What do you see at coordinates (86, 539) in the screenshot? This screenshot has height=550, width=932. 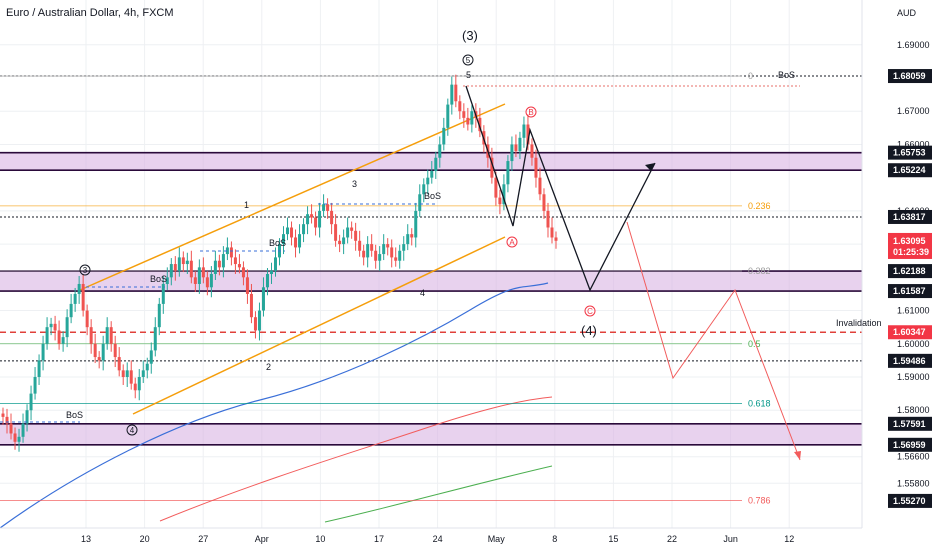 I see `x-tick-label: 13` at bounding box center [86, 539].